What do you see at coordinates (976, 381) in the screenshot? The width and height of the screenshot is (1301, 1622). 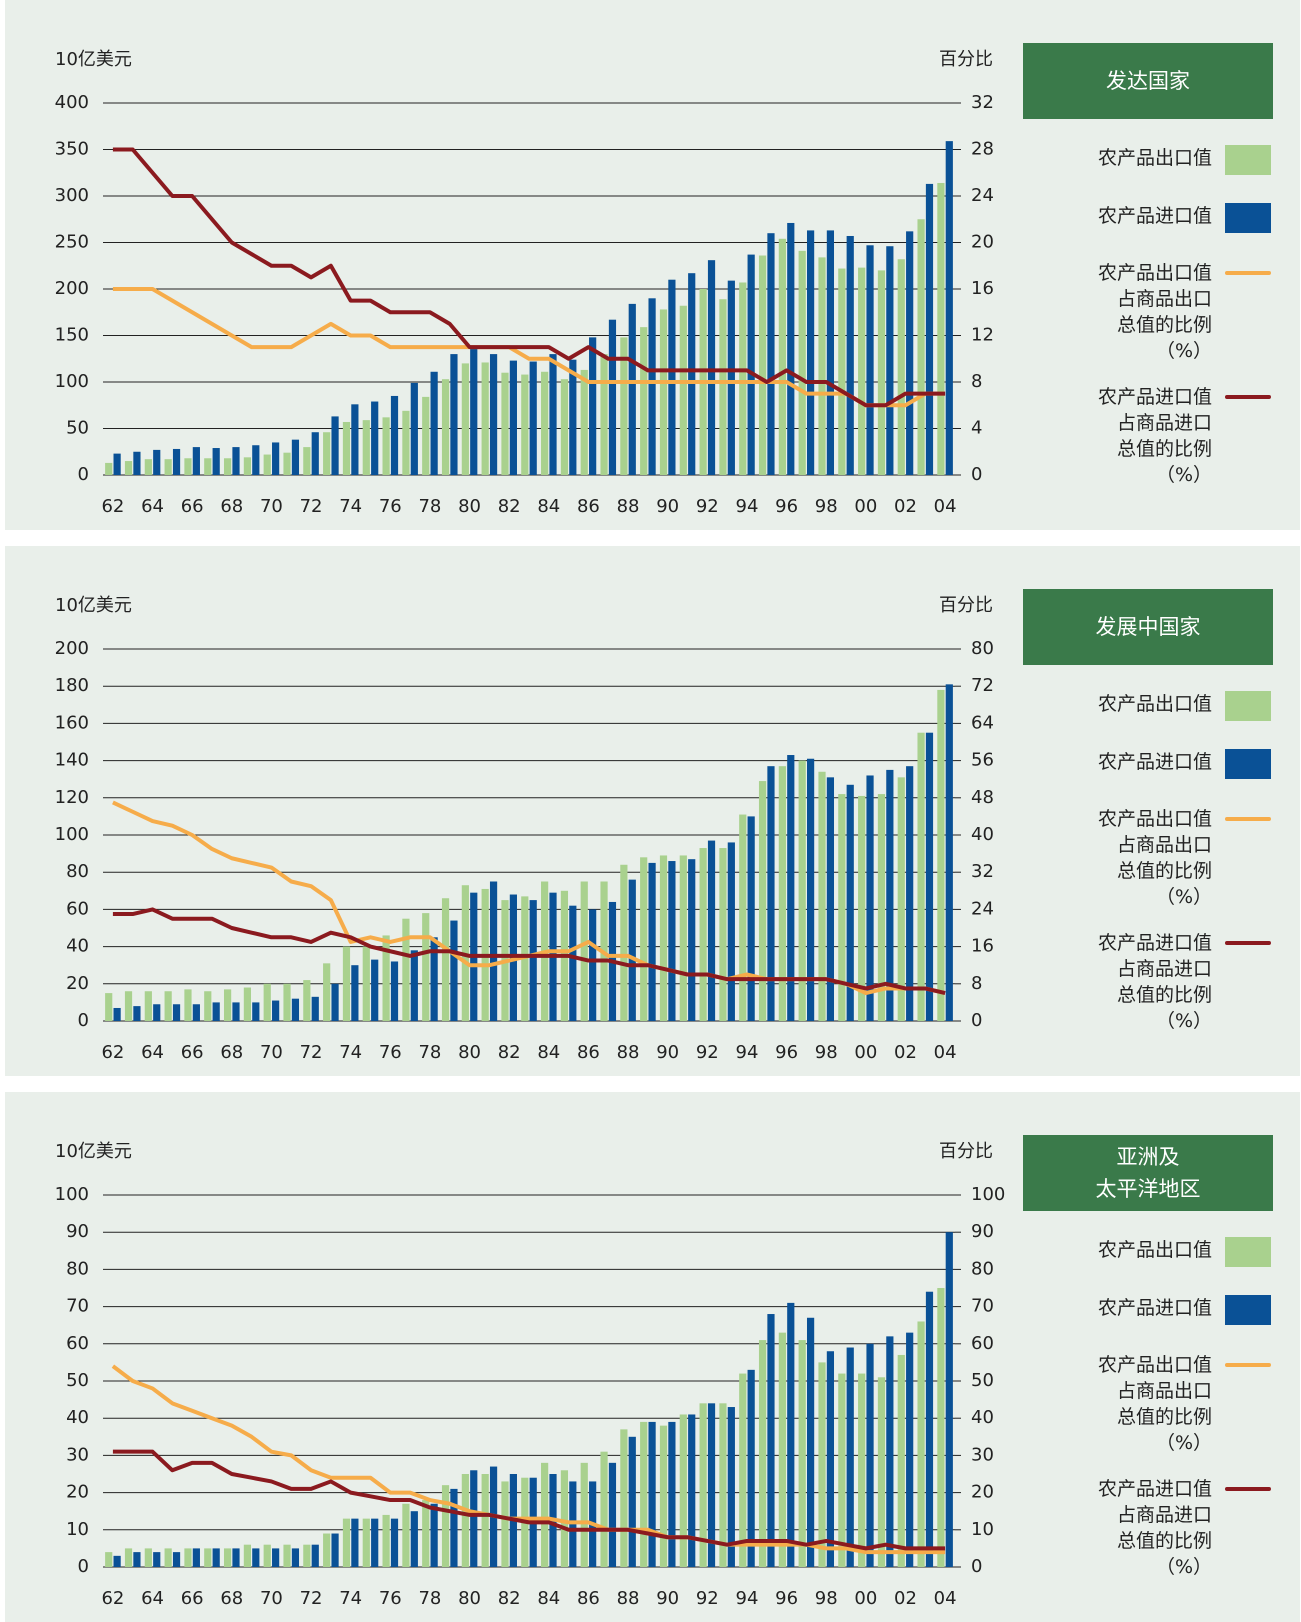 I see `y2-tick-label: 8` at bounding box center [976, 381].